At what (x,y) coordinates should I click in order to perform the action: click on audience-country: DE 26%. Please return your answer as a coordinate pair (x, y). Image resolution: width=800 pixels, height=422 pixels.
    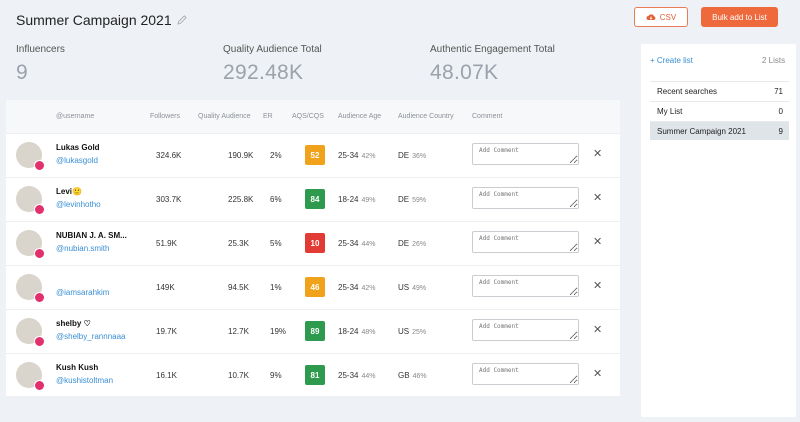
    Looking at the image, I should click on (412, 243).